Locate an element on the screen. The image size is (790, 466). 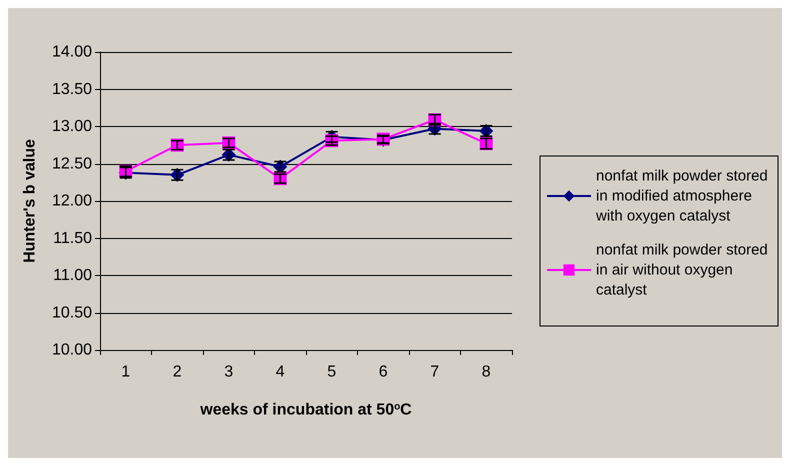
y-tick-label: 10.00 is located at coordinates (72, 350).